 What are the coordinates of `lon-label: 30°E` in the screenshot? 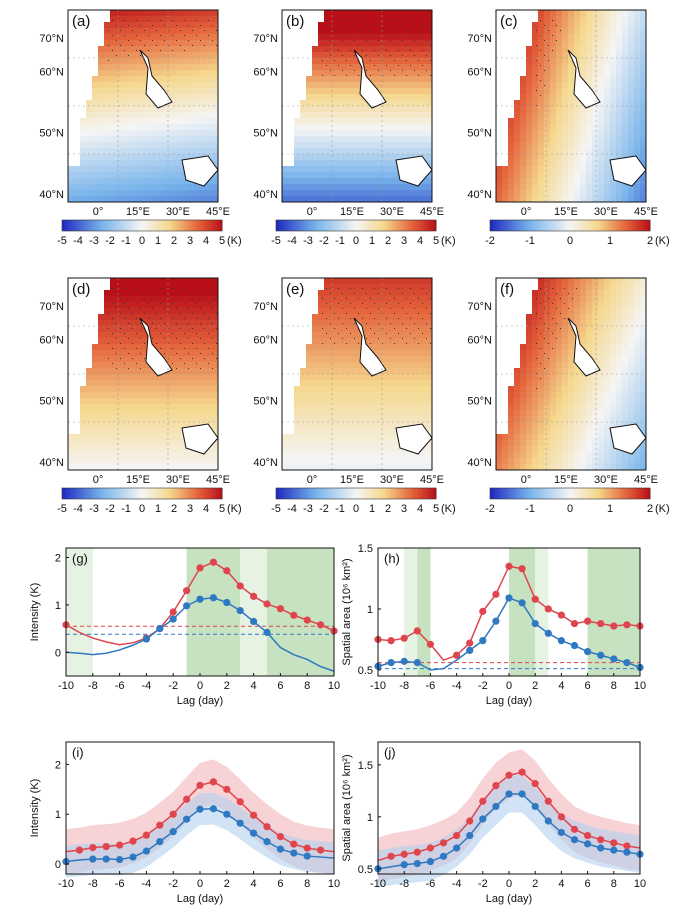 It's located at (606, 212).